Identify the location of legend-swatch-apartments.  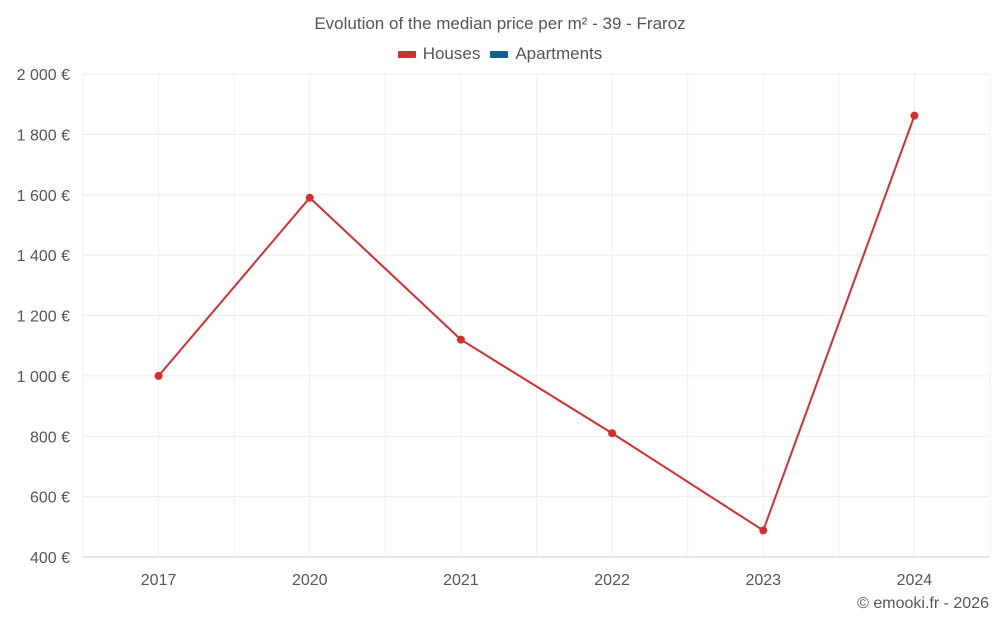
(499, 54).